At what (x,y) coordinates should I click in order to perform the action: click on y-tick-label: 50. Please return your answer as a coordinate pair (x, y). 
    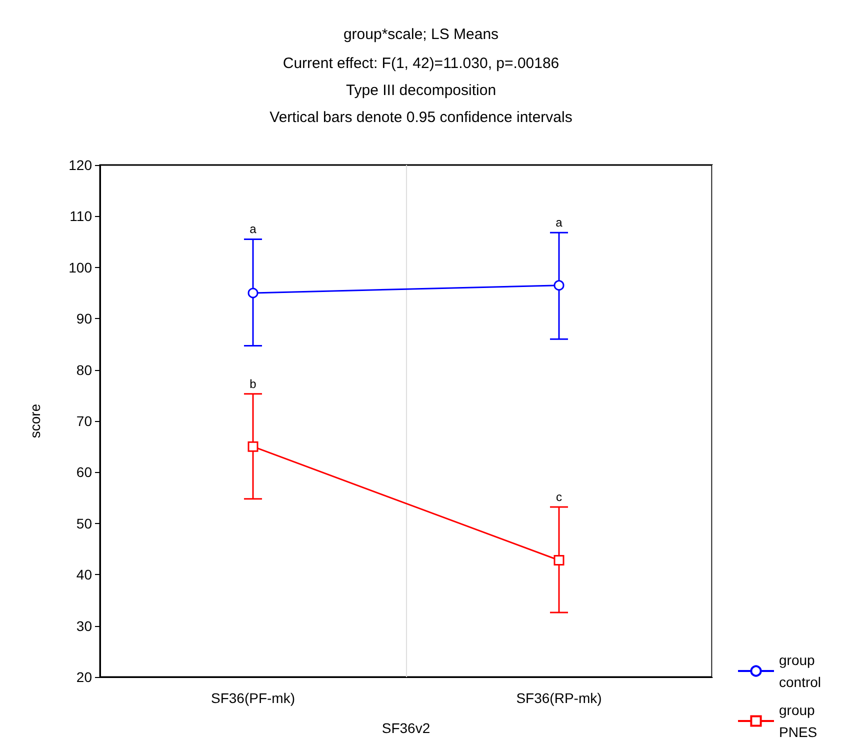
    Looking at the image, I should click on (84, 523).